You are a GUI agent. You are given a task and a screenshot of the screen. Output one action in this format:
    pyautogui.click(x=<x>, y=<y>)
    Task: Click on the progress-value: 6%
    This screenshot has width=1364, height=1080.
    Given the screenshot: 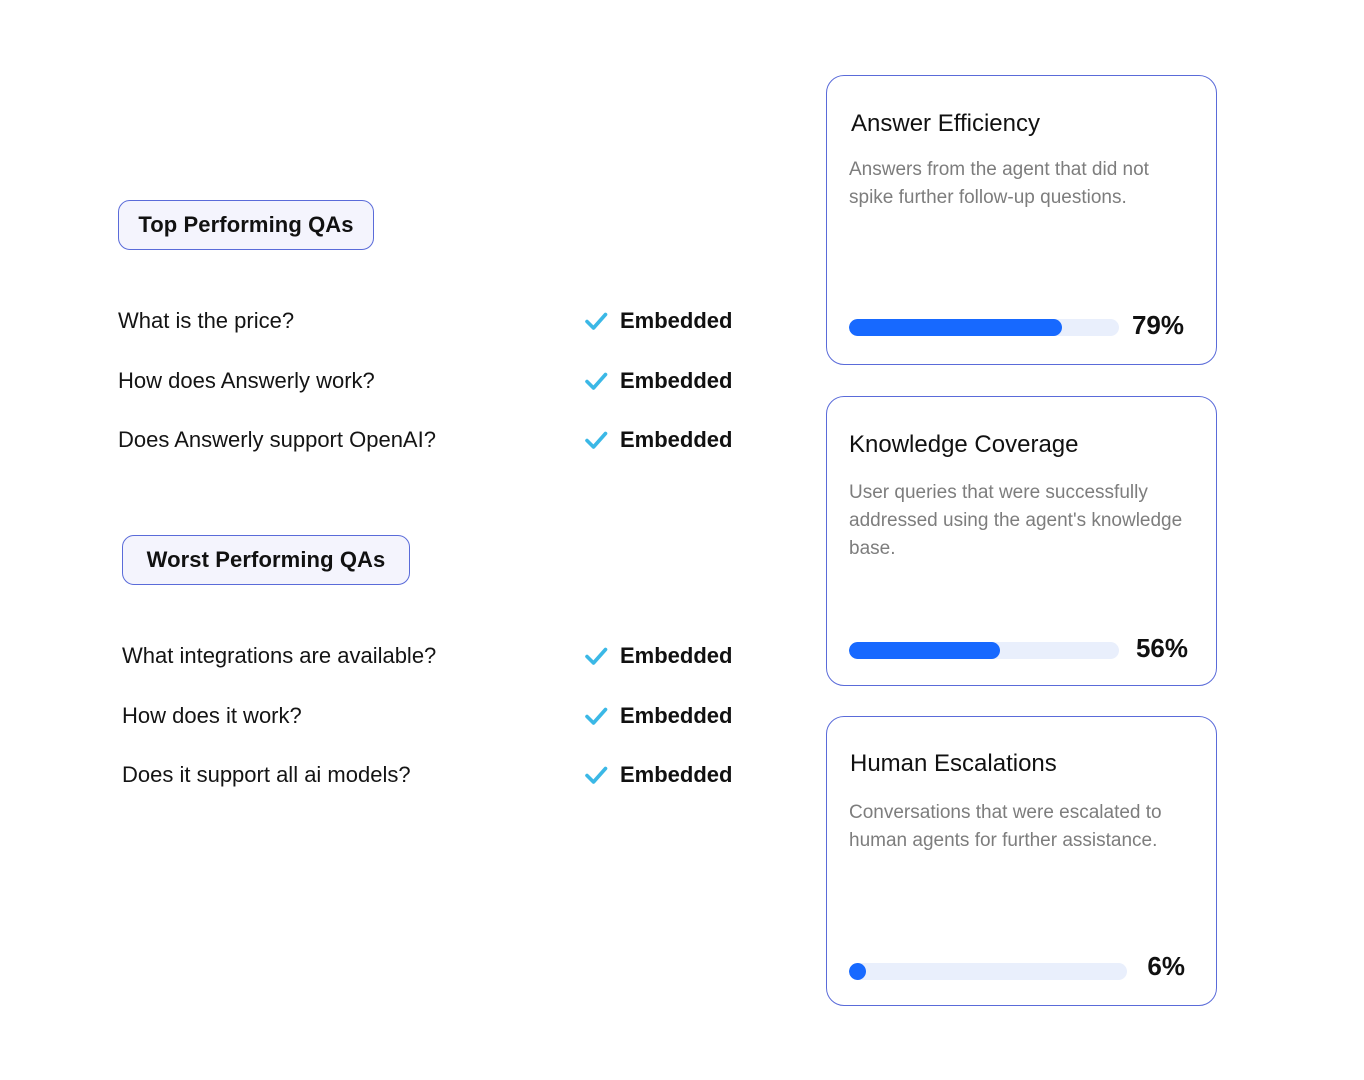 What is the action you would take?
    pyautogui.click(x=1166, y=966)
    